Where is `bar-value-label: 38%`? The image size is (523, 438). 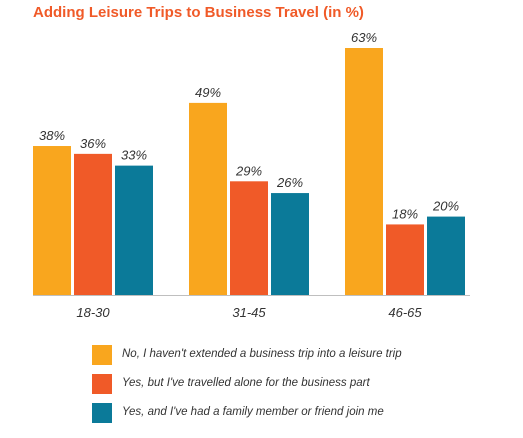 bar-value-label: 38% is located at coordinates (52, 135).